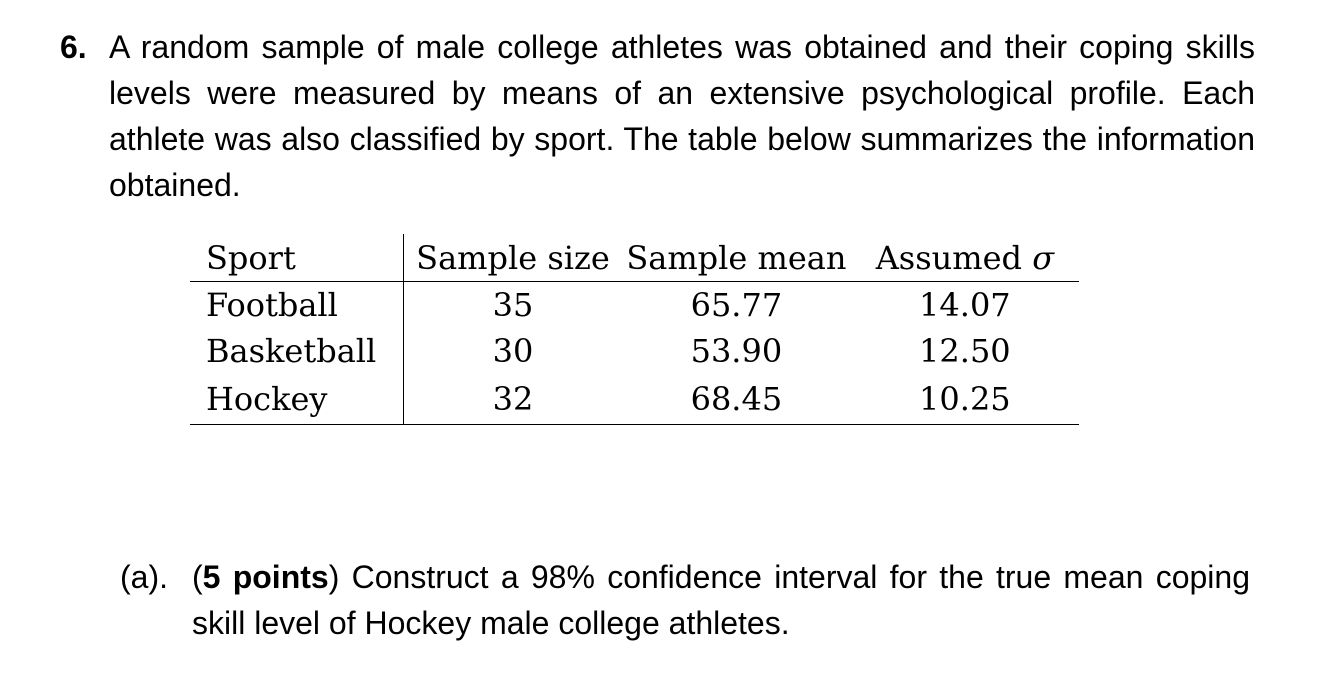 This screenshot has width=1320, height=692. I want to click on cell-sport: Football, so click(297, 304).